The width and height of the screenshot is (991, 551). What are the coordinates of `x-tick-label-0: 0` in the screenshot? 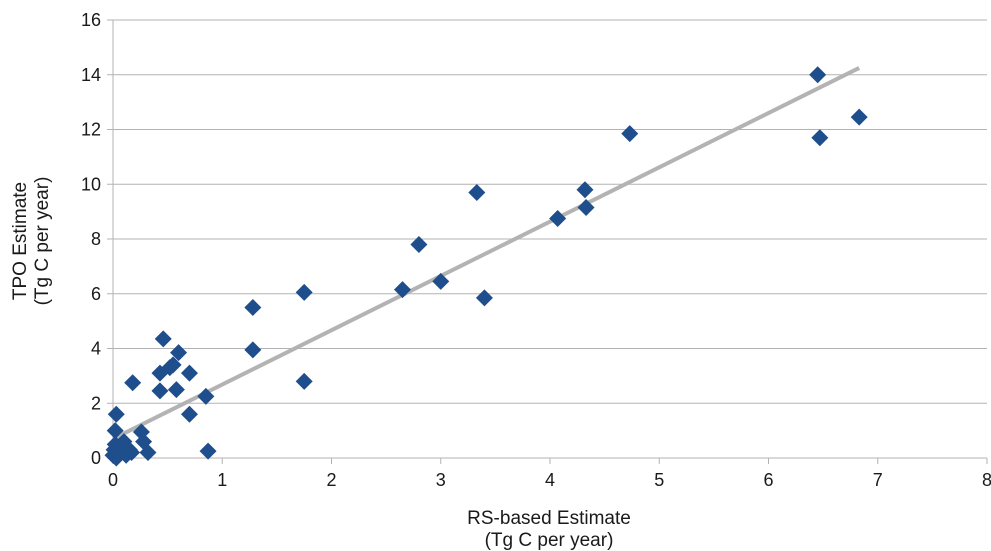 It's located at (113, 480).